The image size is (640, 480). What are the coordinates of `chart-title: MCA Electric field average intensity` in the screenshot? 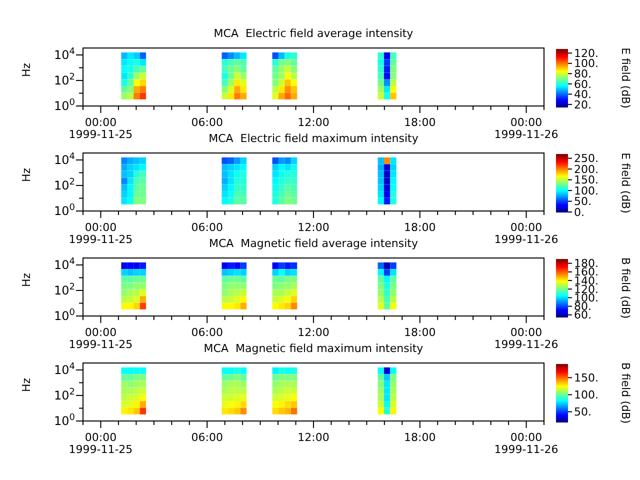 It's located at (313, 33).